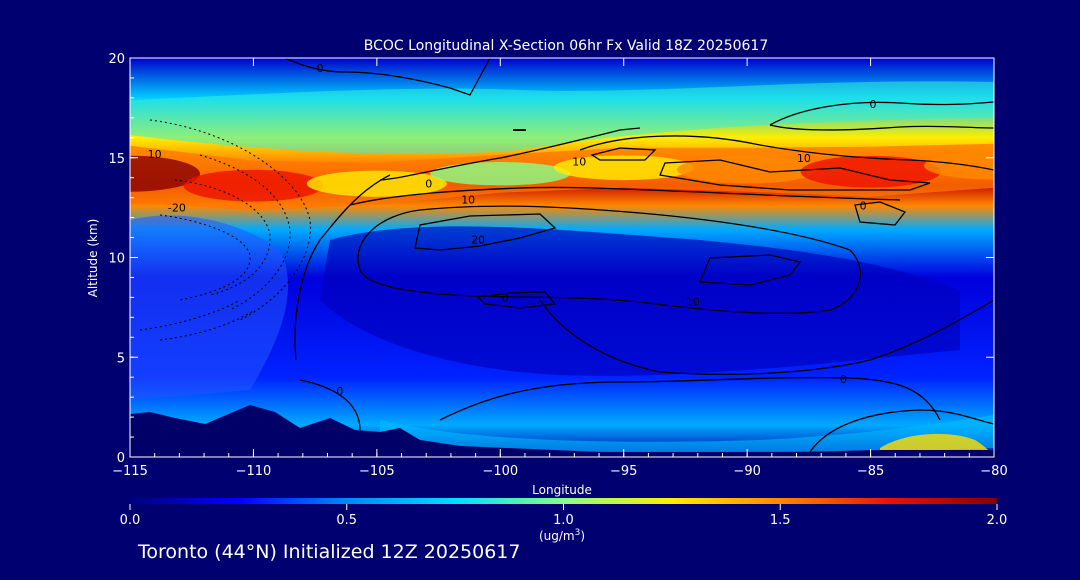  I want to click on contour-10-loop, so click(609, 259).